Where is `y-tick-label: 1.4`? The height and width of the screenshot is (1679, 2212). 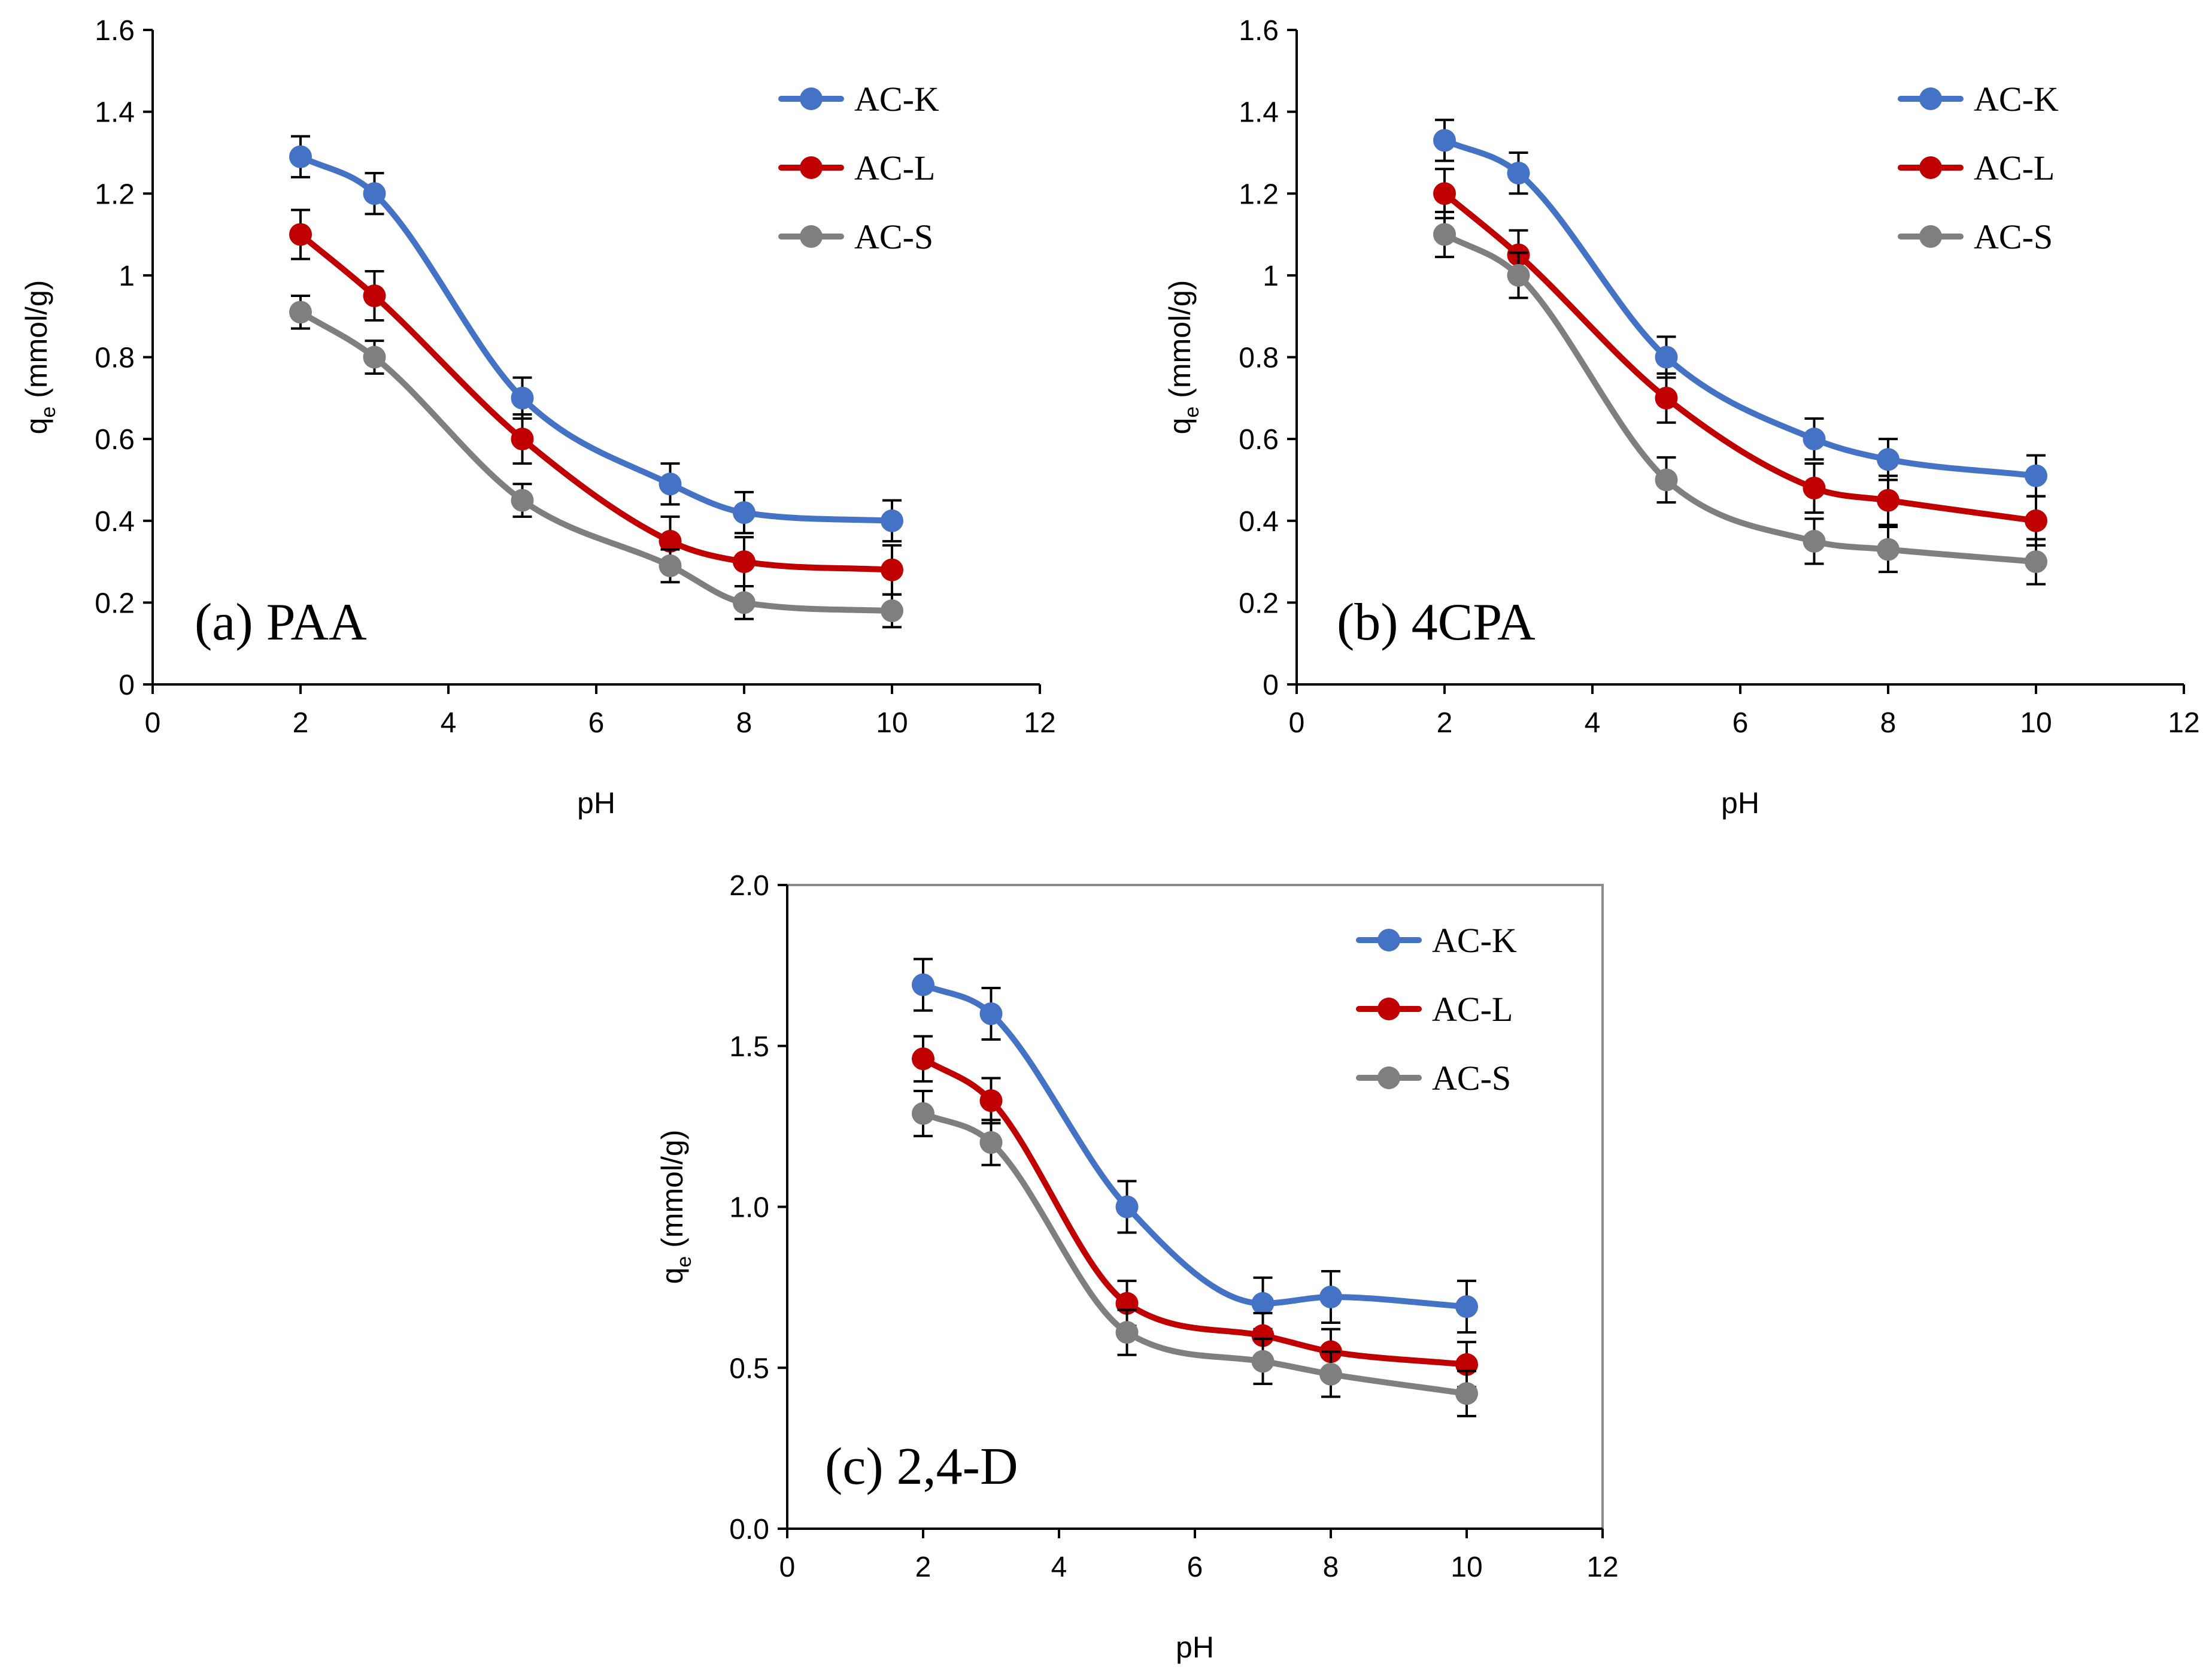 y-tick-label: 1.4 is located at coordinates (115, 113).